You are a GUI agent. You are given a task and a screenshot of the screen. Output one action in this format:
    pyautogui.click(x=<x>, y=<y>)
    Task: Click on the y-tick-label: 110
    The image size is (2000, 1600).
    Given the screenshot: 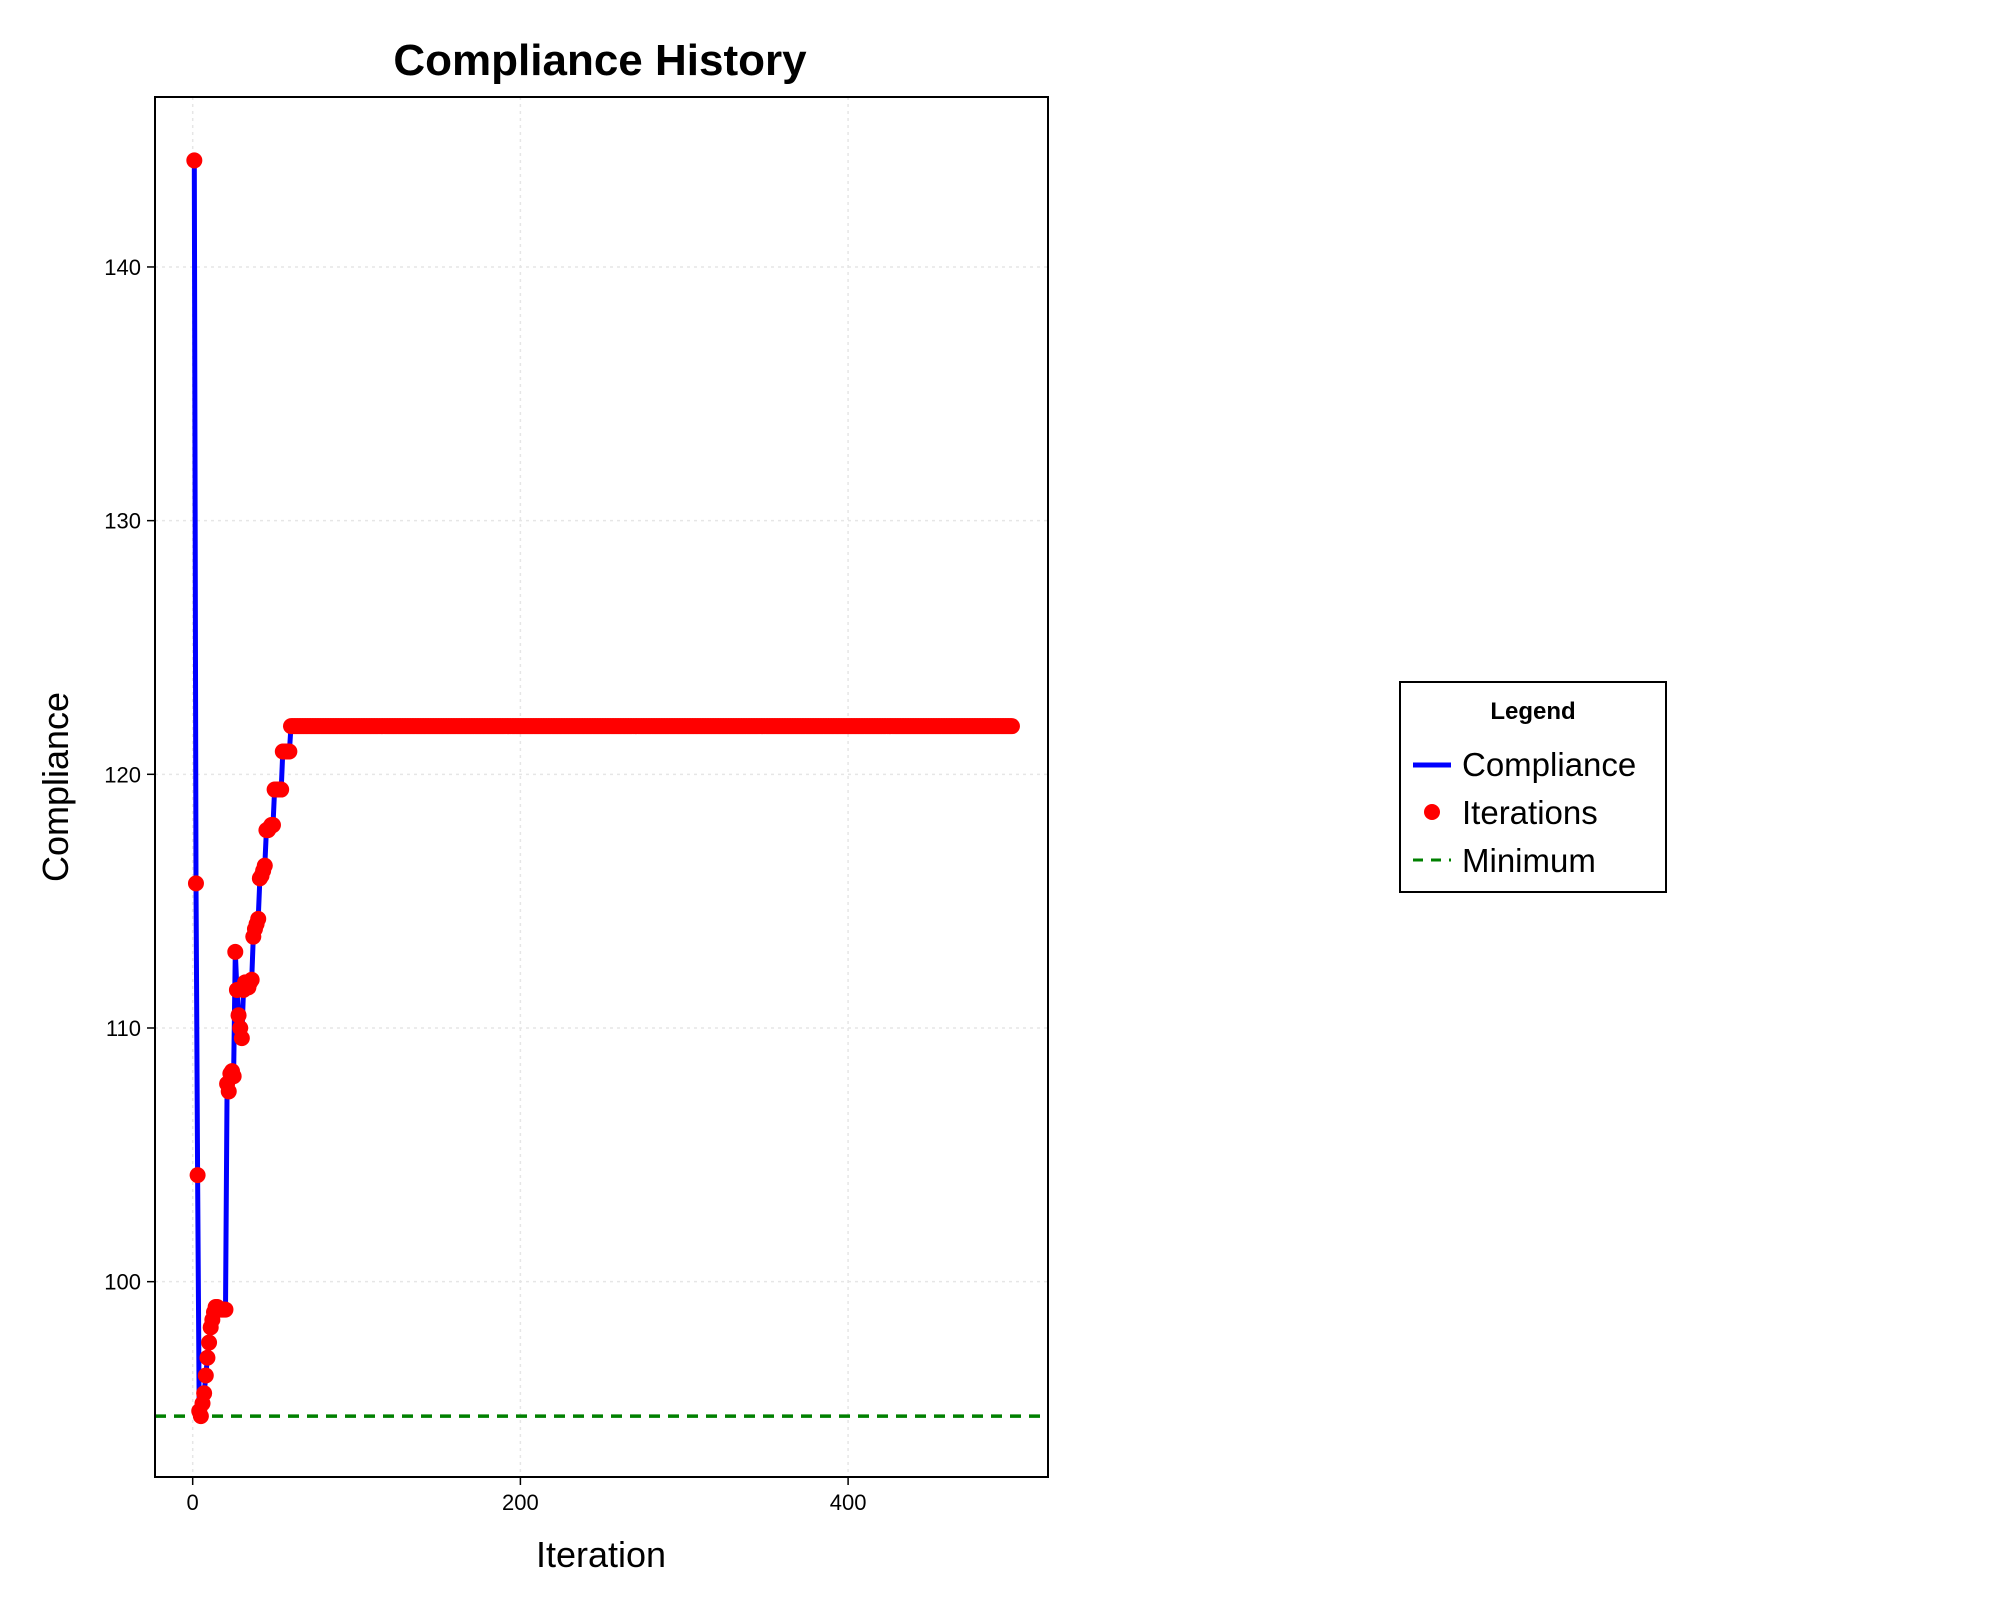 What is the action you would take?
    pyautogui.click(x=123, y=1028)
    